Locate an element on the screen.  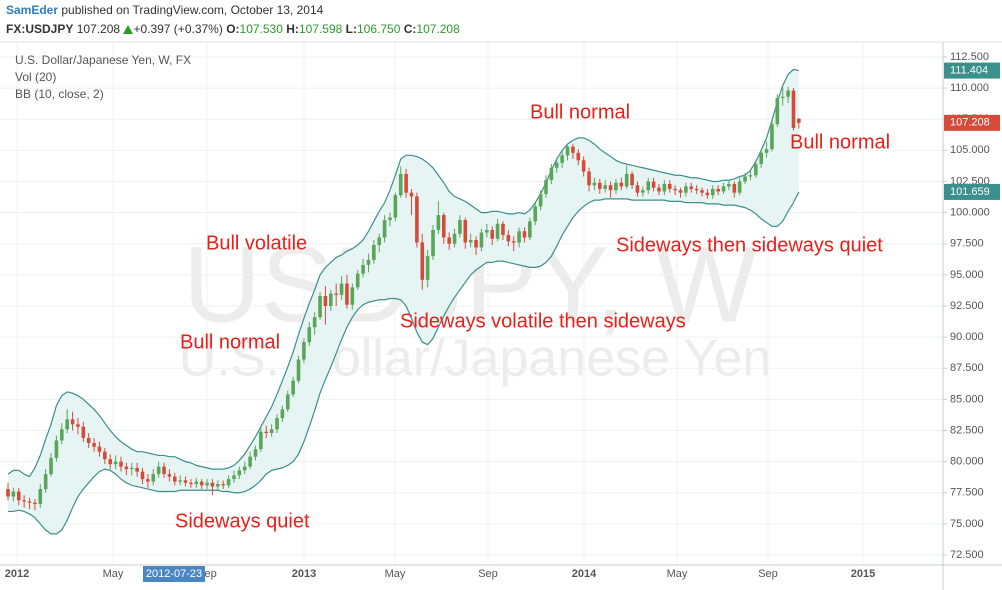
ohlc-label: C: is located at coordinates (410, 29).